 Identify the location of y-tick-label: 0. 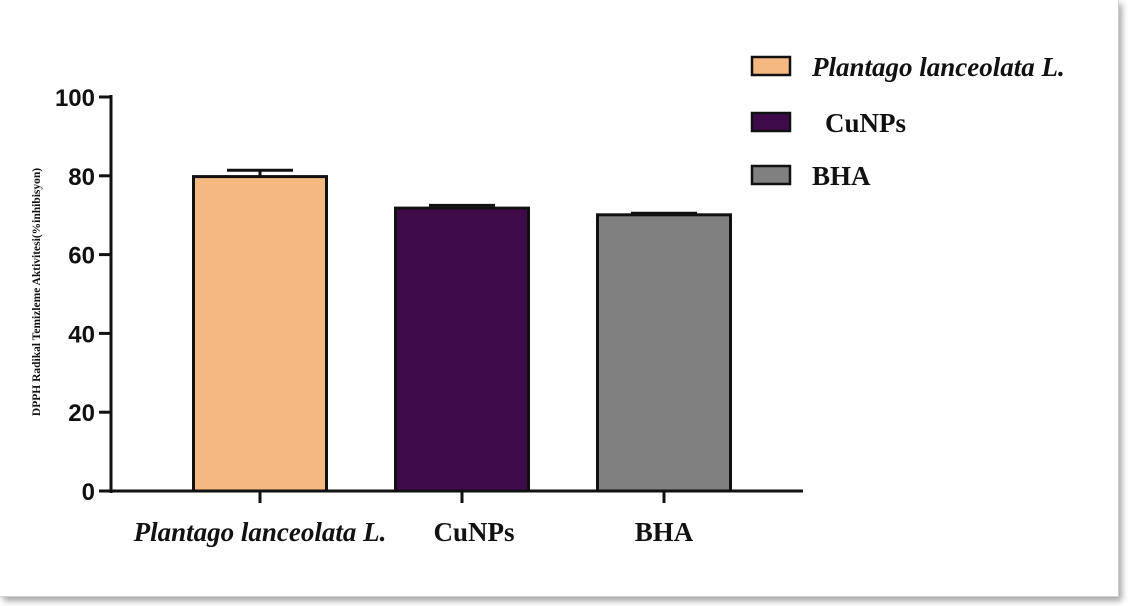
(88, 492).